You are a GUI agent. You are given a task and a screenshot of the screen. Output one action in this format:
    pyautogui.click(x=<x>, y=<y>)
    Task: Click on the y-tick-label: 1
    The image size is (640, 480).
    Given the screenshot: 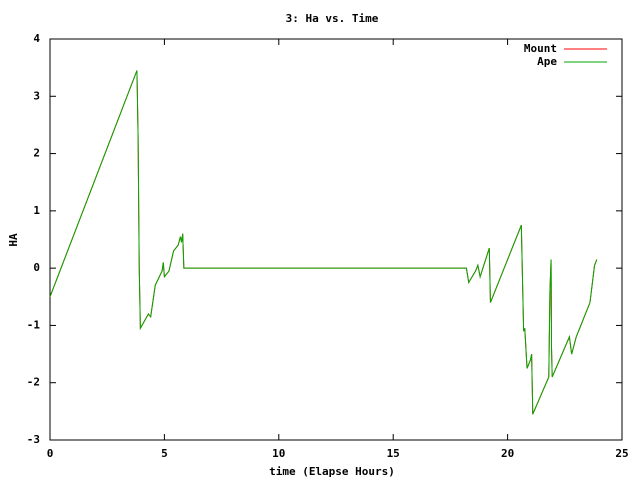 What is the action you would take?
    pyautogui.click(x=36, y=210)
    